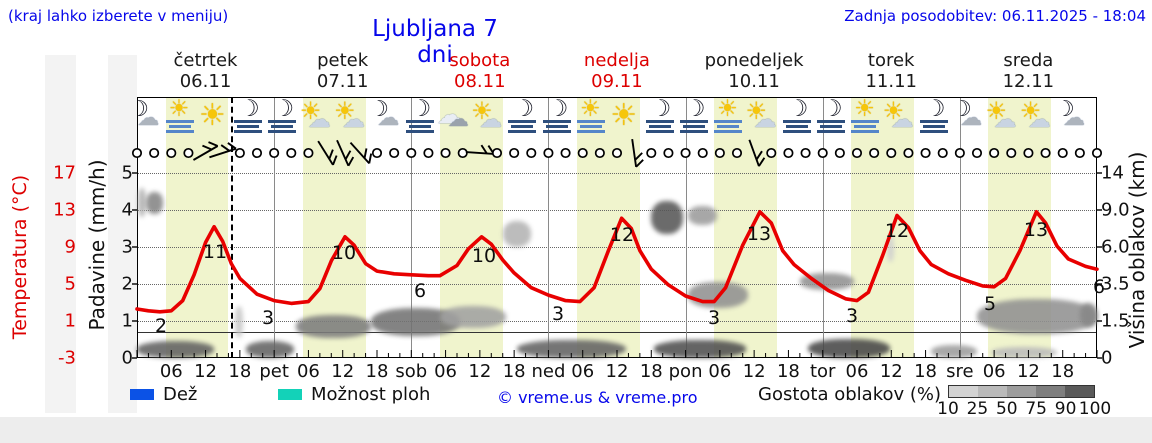  I want to click on precipitation-axis-label: Padavine (mm/h), so click(97, 245).